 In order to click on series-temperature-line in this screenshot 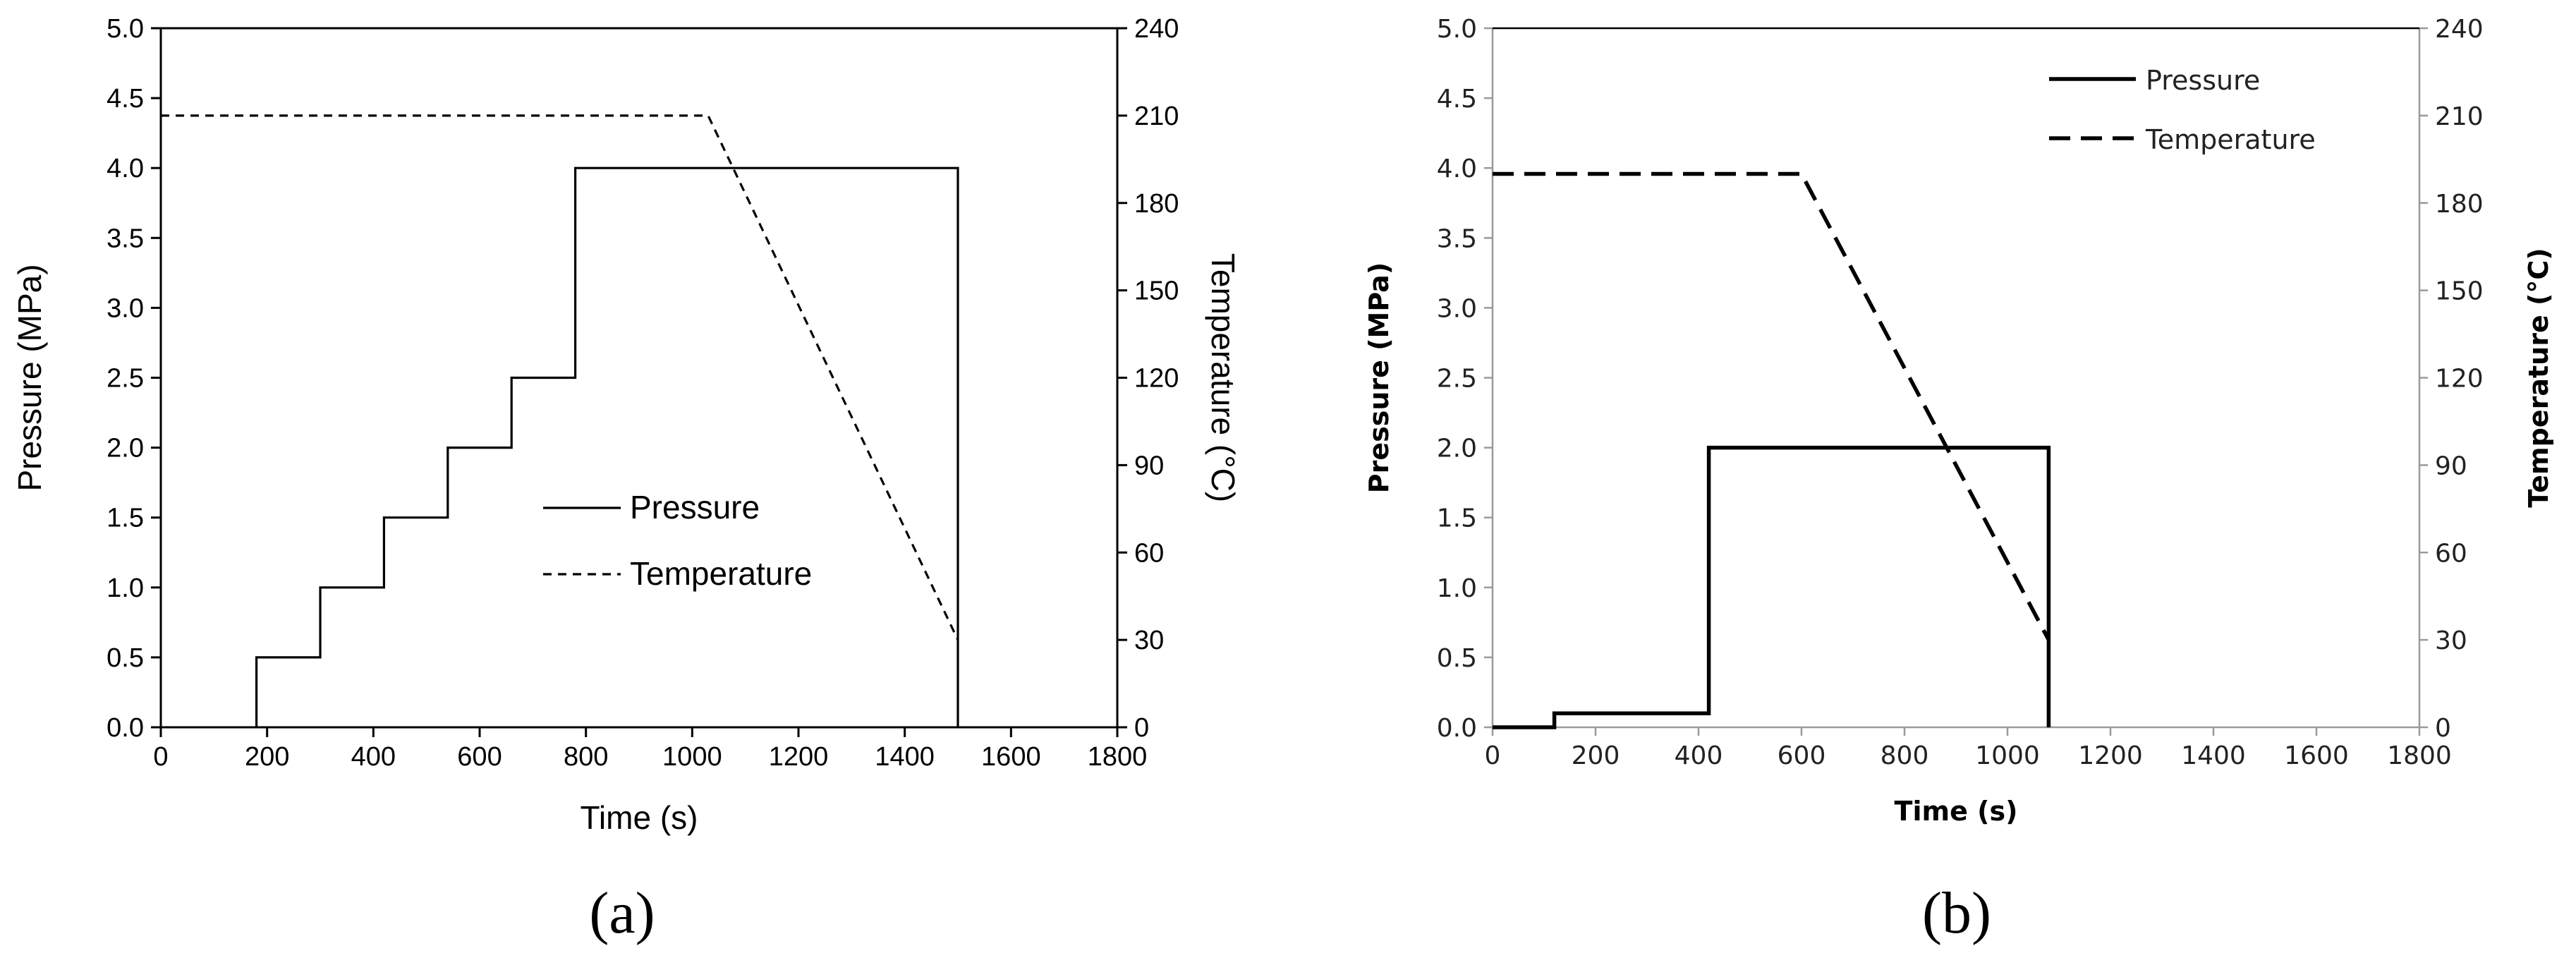, I will do `click(1772, 406)`.